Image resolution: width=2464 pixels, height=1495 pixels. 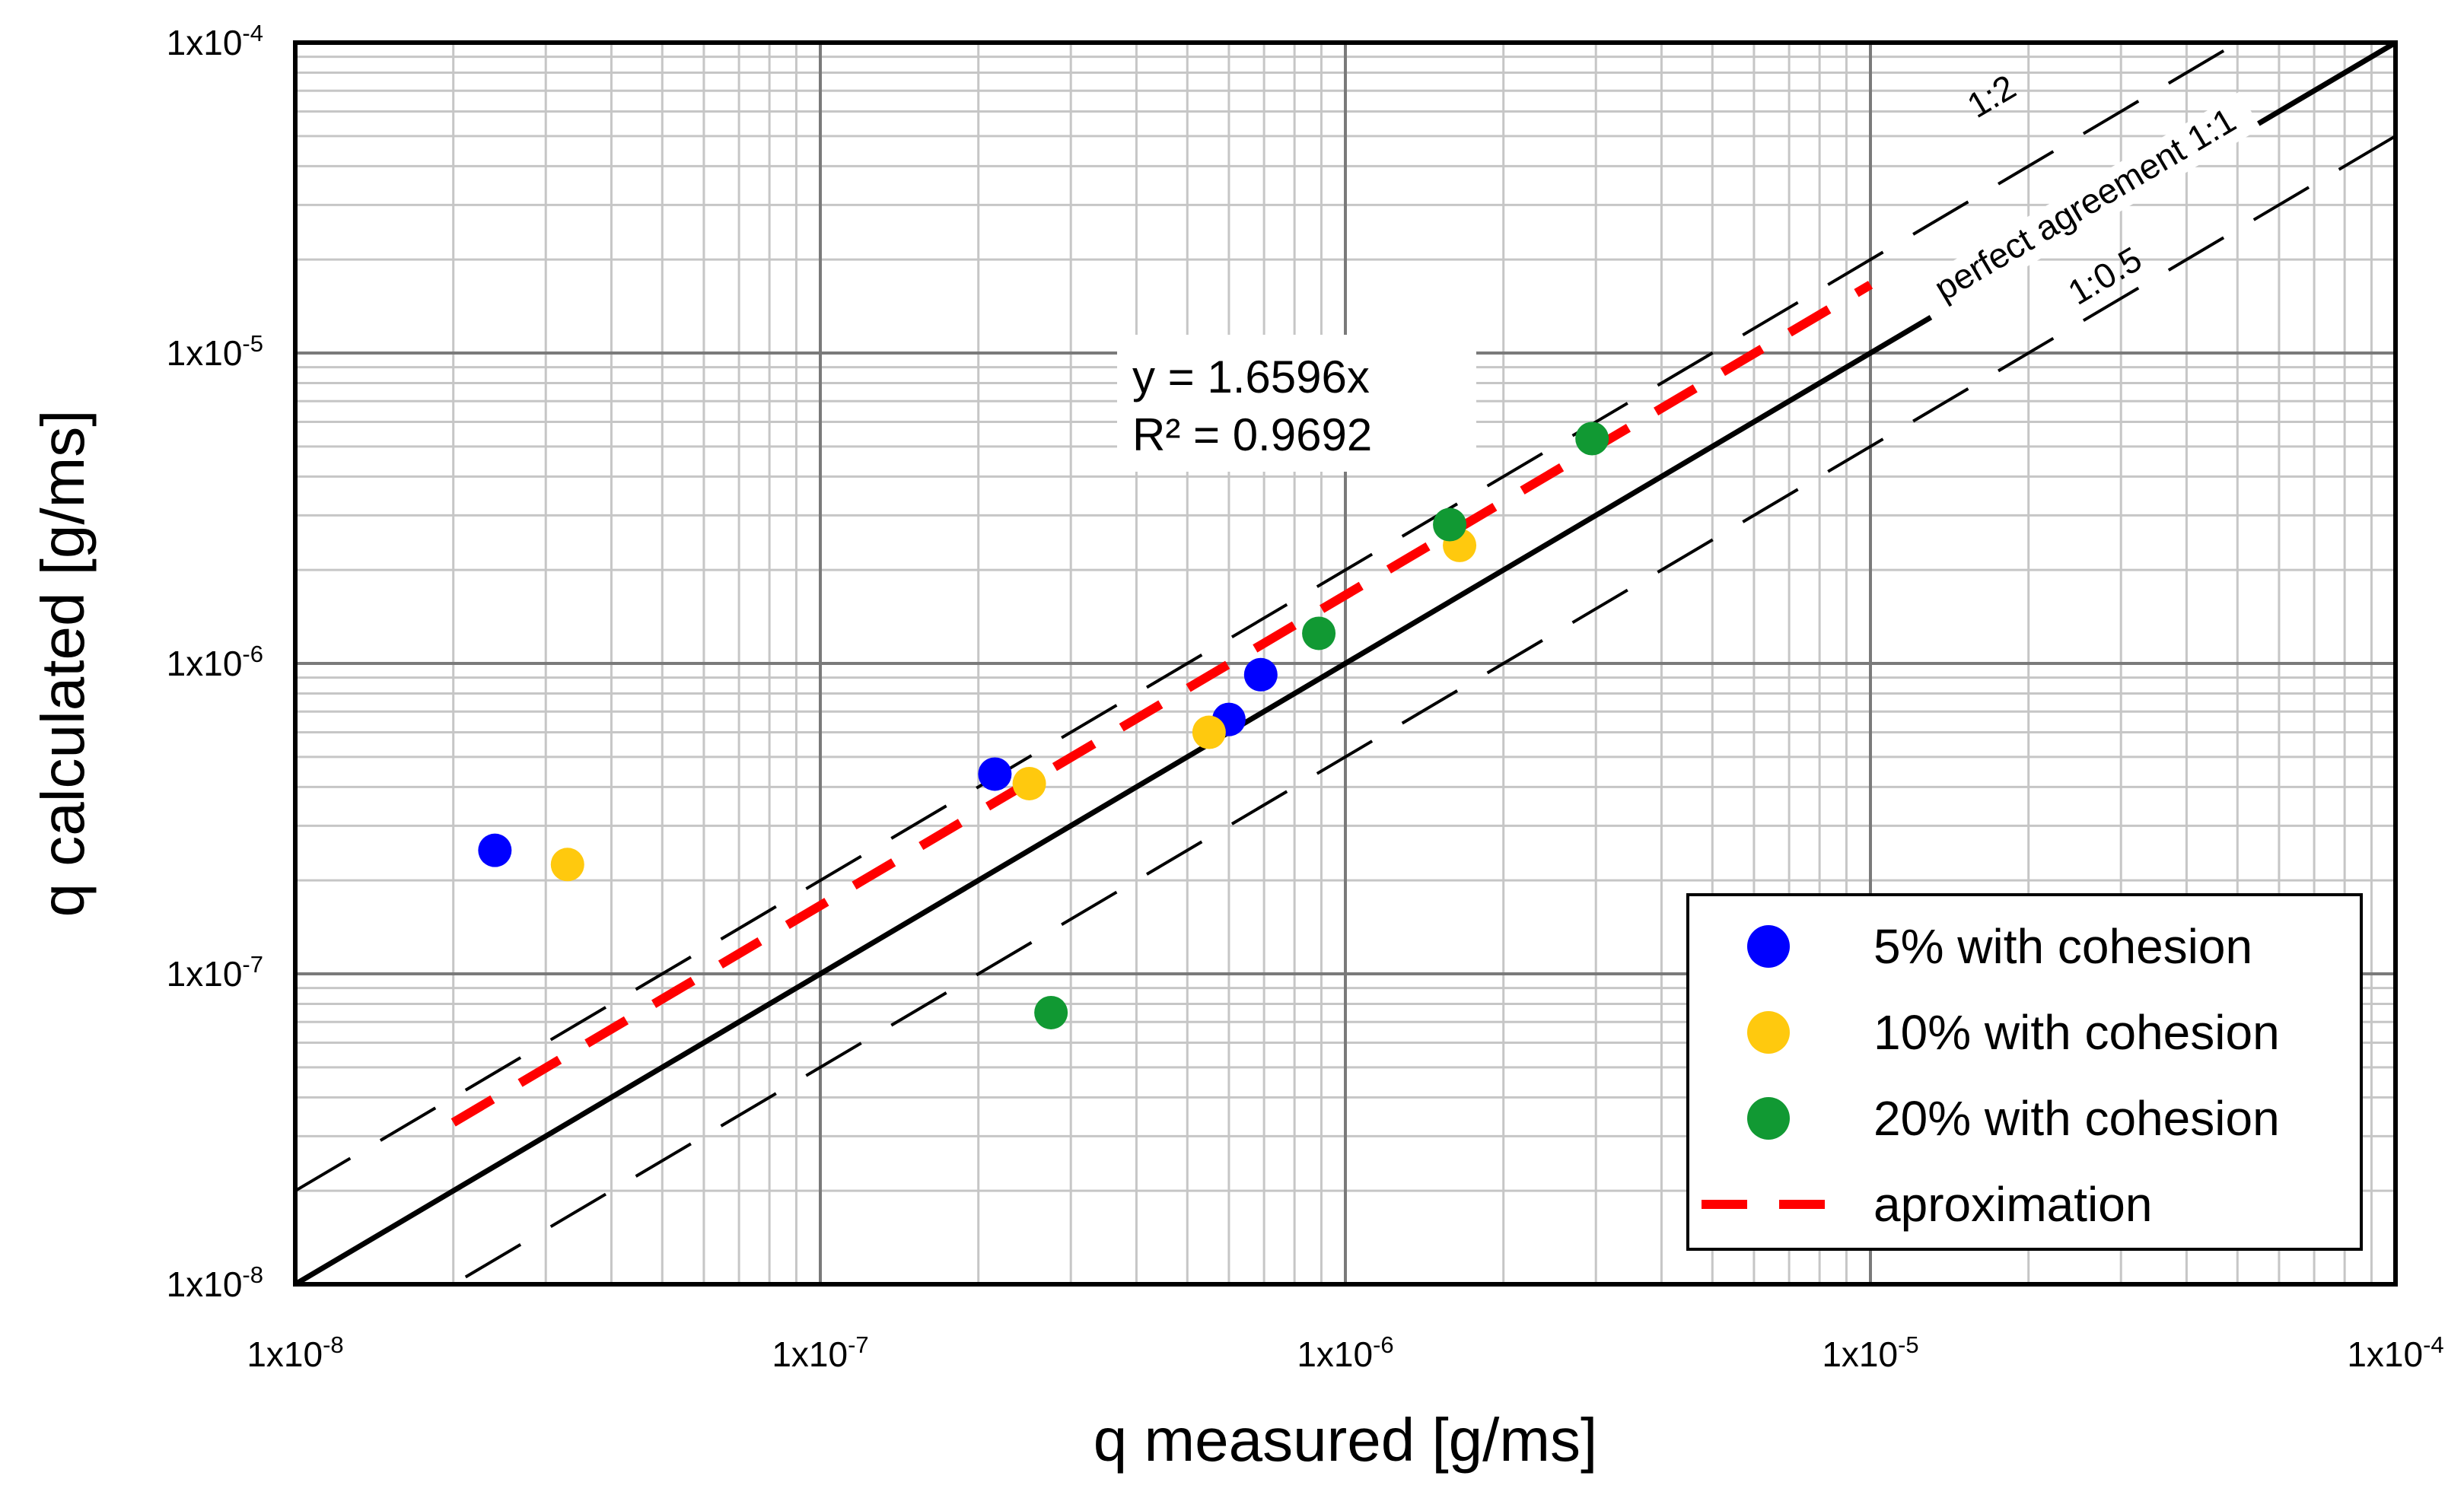 I want to click on reference-label-0.5: 1:0.5, so click(x=2105, y=276).